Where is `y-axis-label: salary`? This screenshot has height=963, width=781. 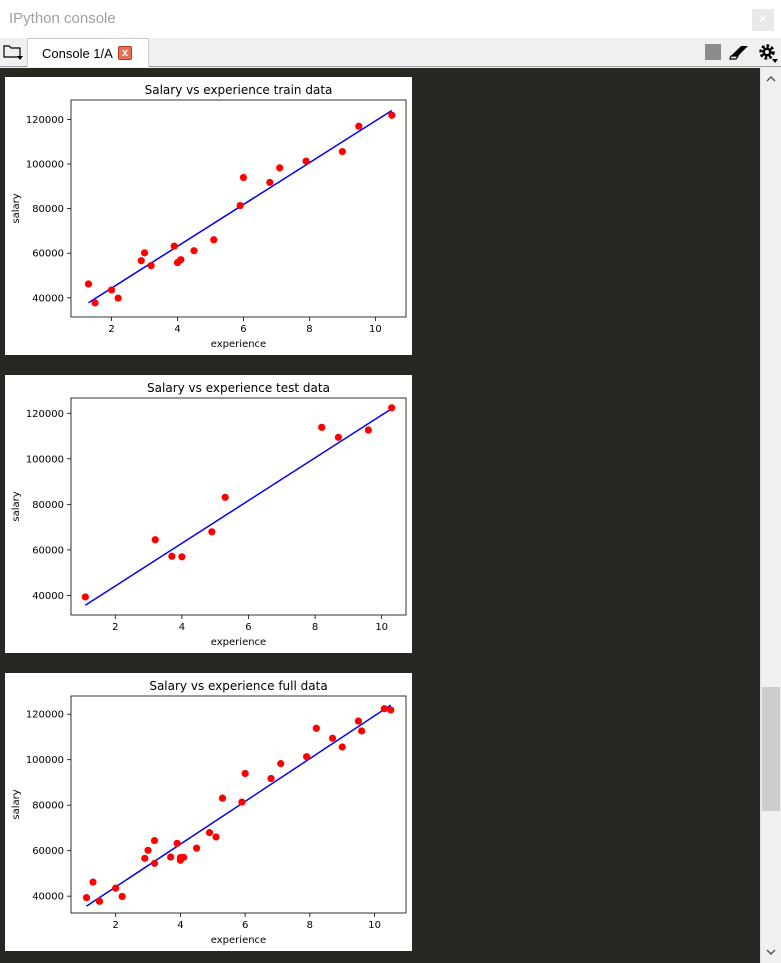
y-axis-label: salary is located at coordinates (16, 804).